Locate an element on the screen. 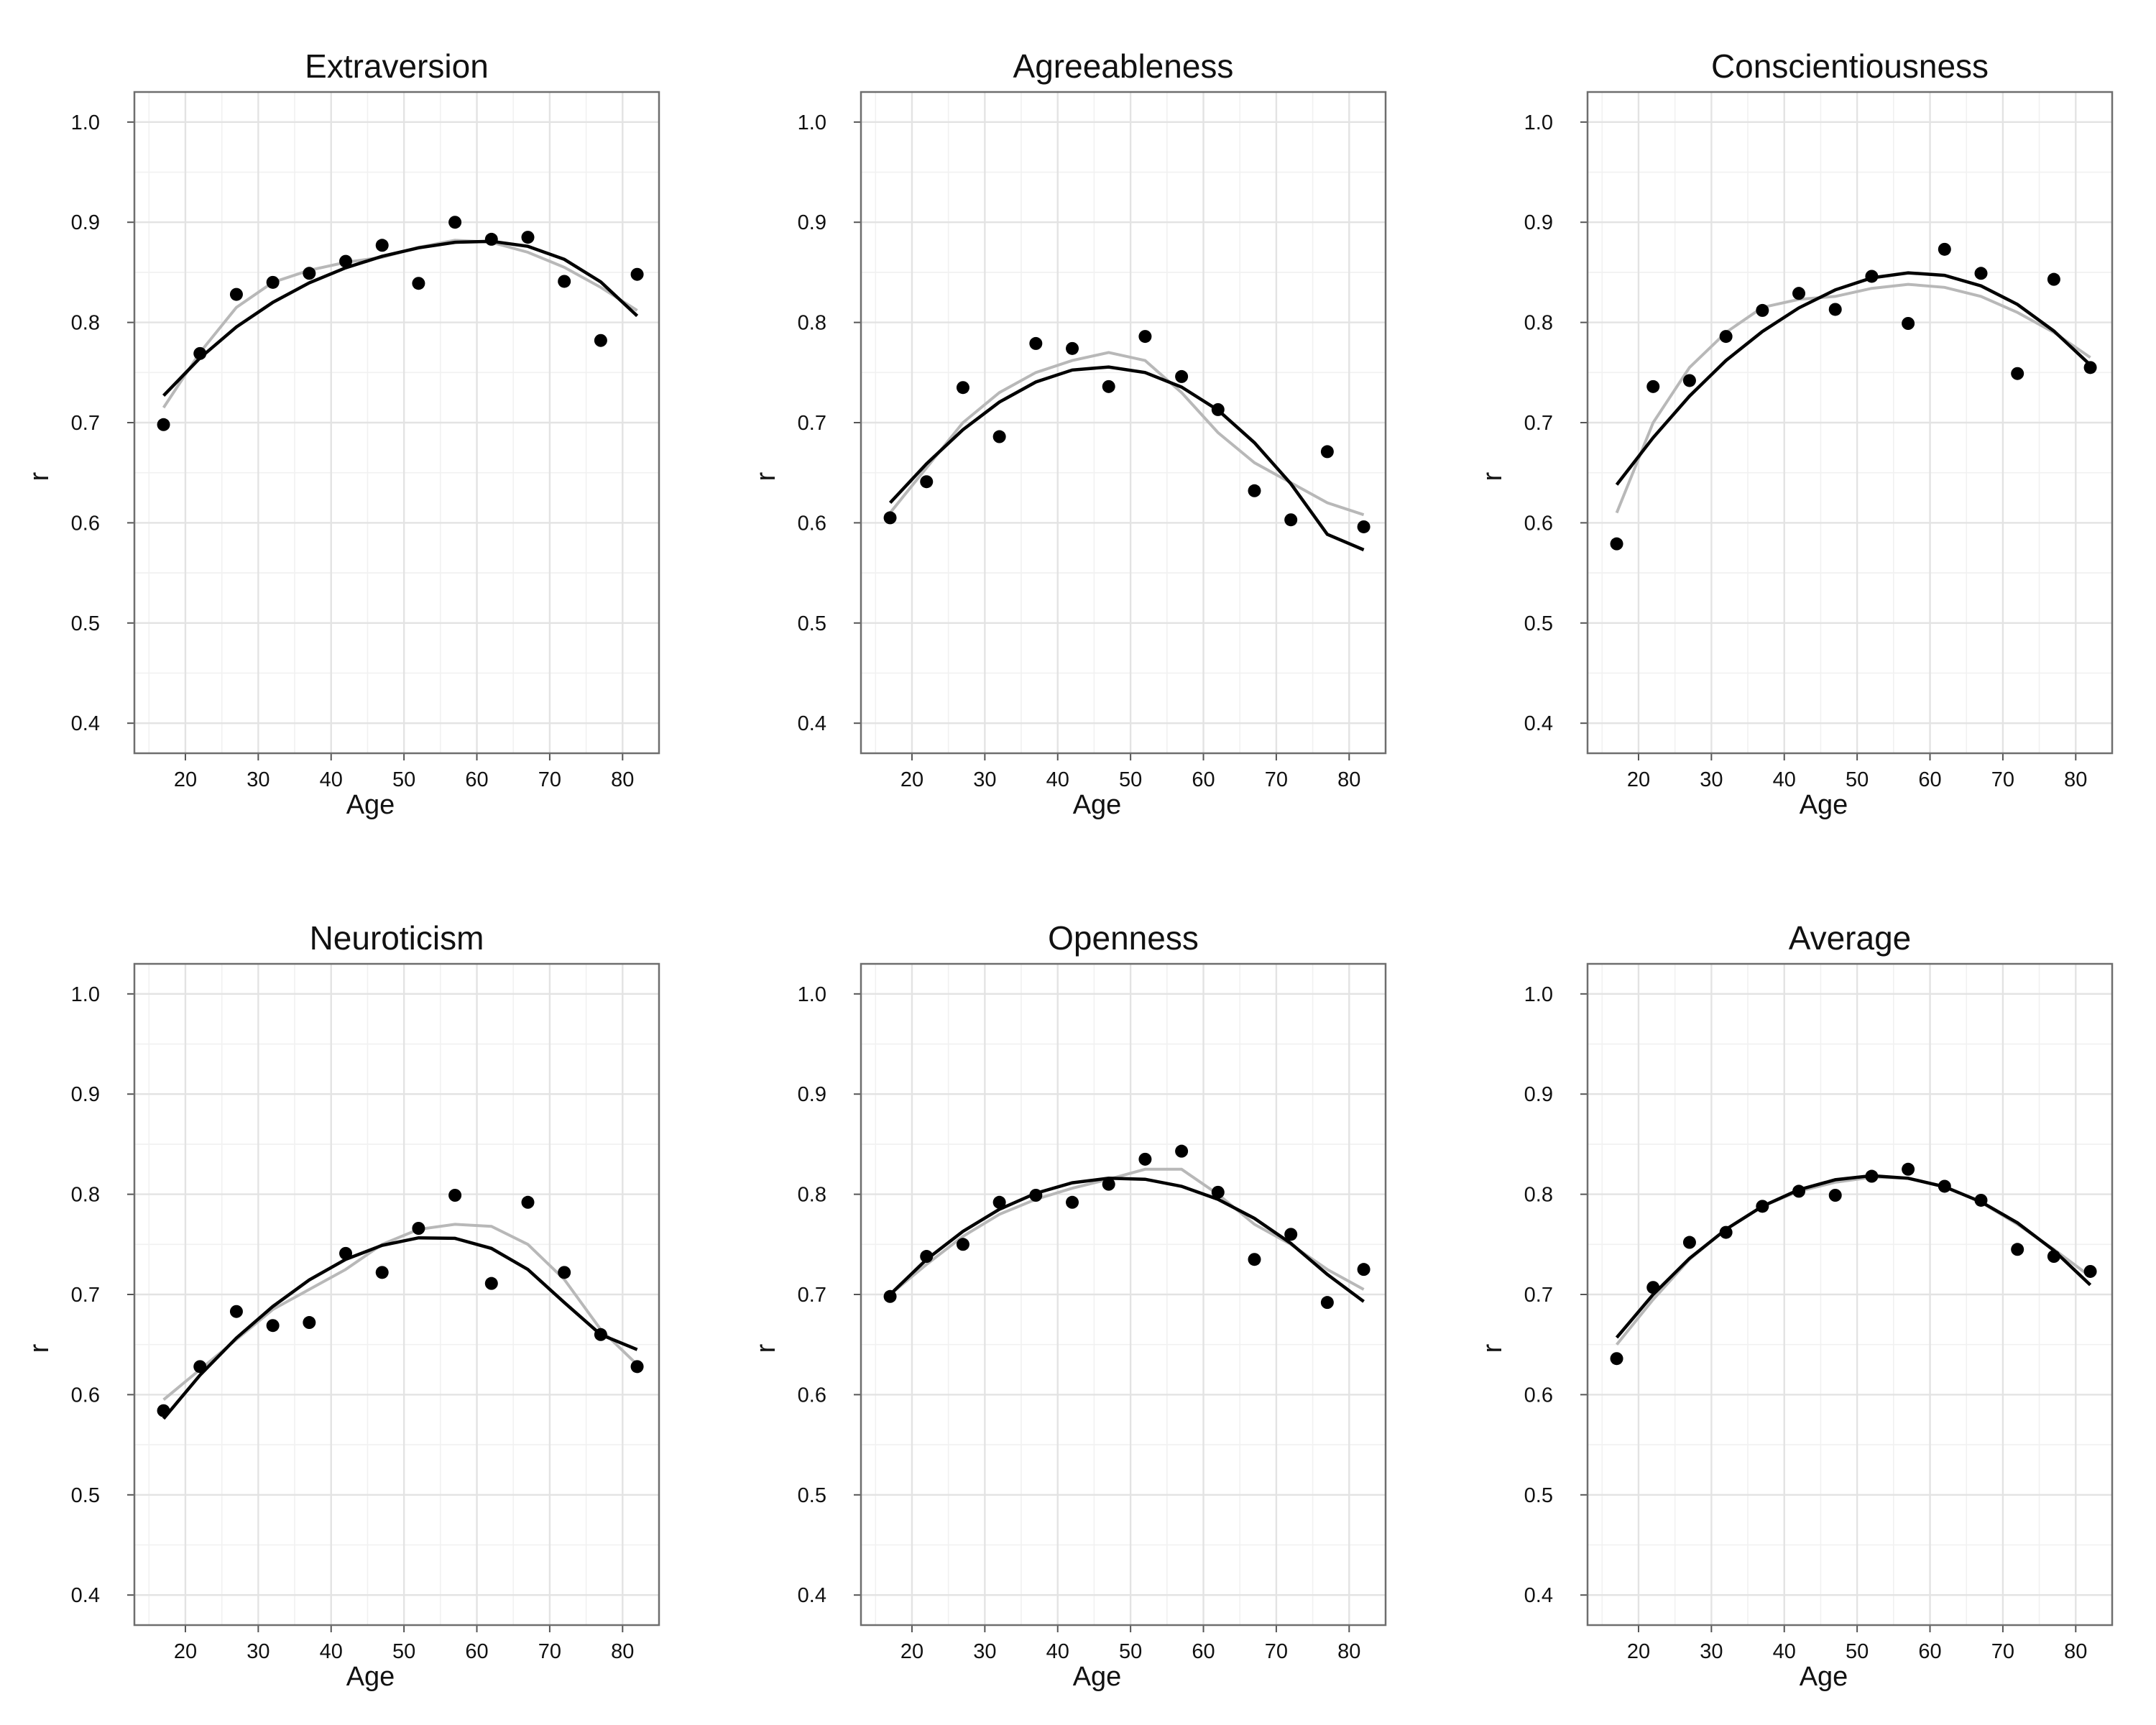  y-axis-label: r is located at coordinates (1493, 476).